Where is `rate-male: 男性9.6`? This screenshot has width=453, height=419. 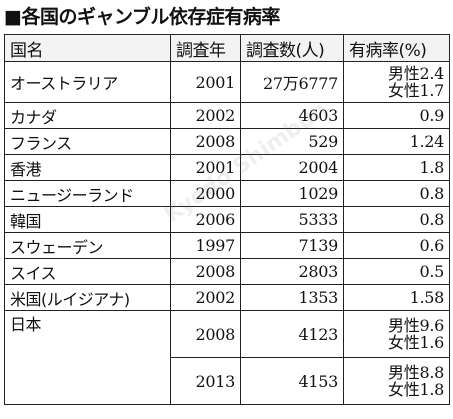
rate-male: 男性9.6 is located at coordinates (416, 325).